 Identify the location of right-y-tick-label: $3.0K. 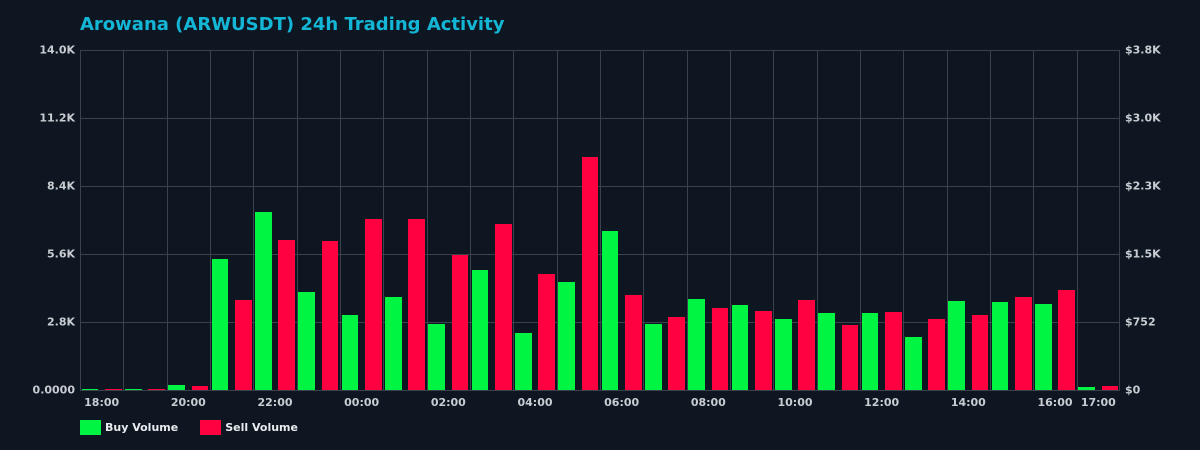
(1143, 118).